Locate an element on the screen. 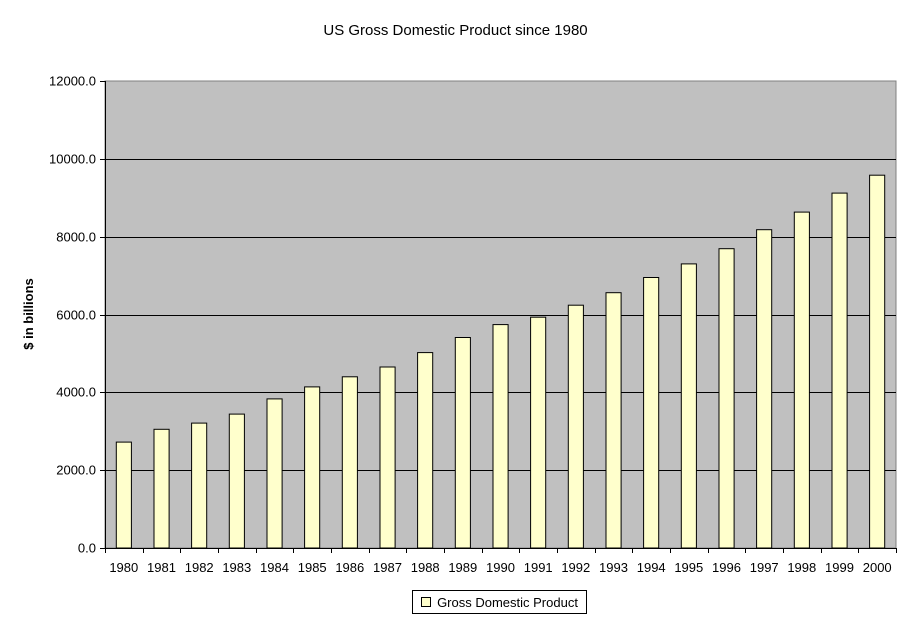 This screenshot has height=623, width=911. x-tick-label: 1995 is located at coordinates (688, 567).